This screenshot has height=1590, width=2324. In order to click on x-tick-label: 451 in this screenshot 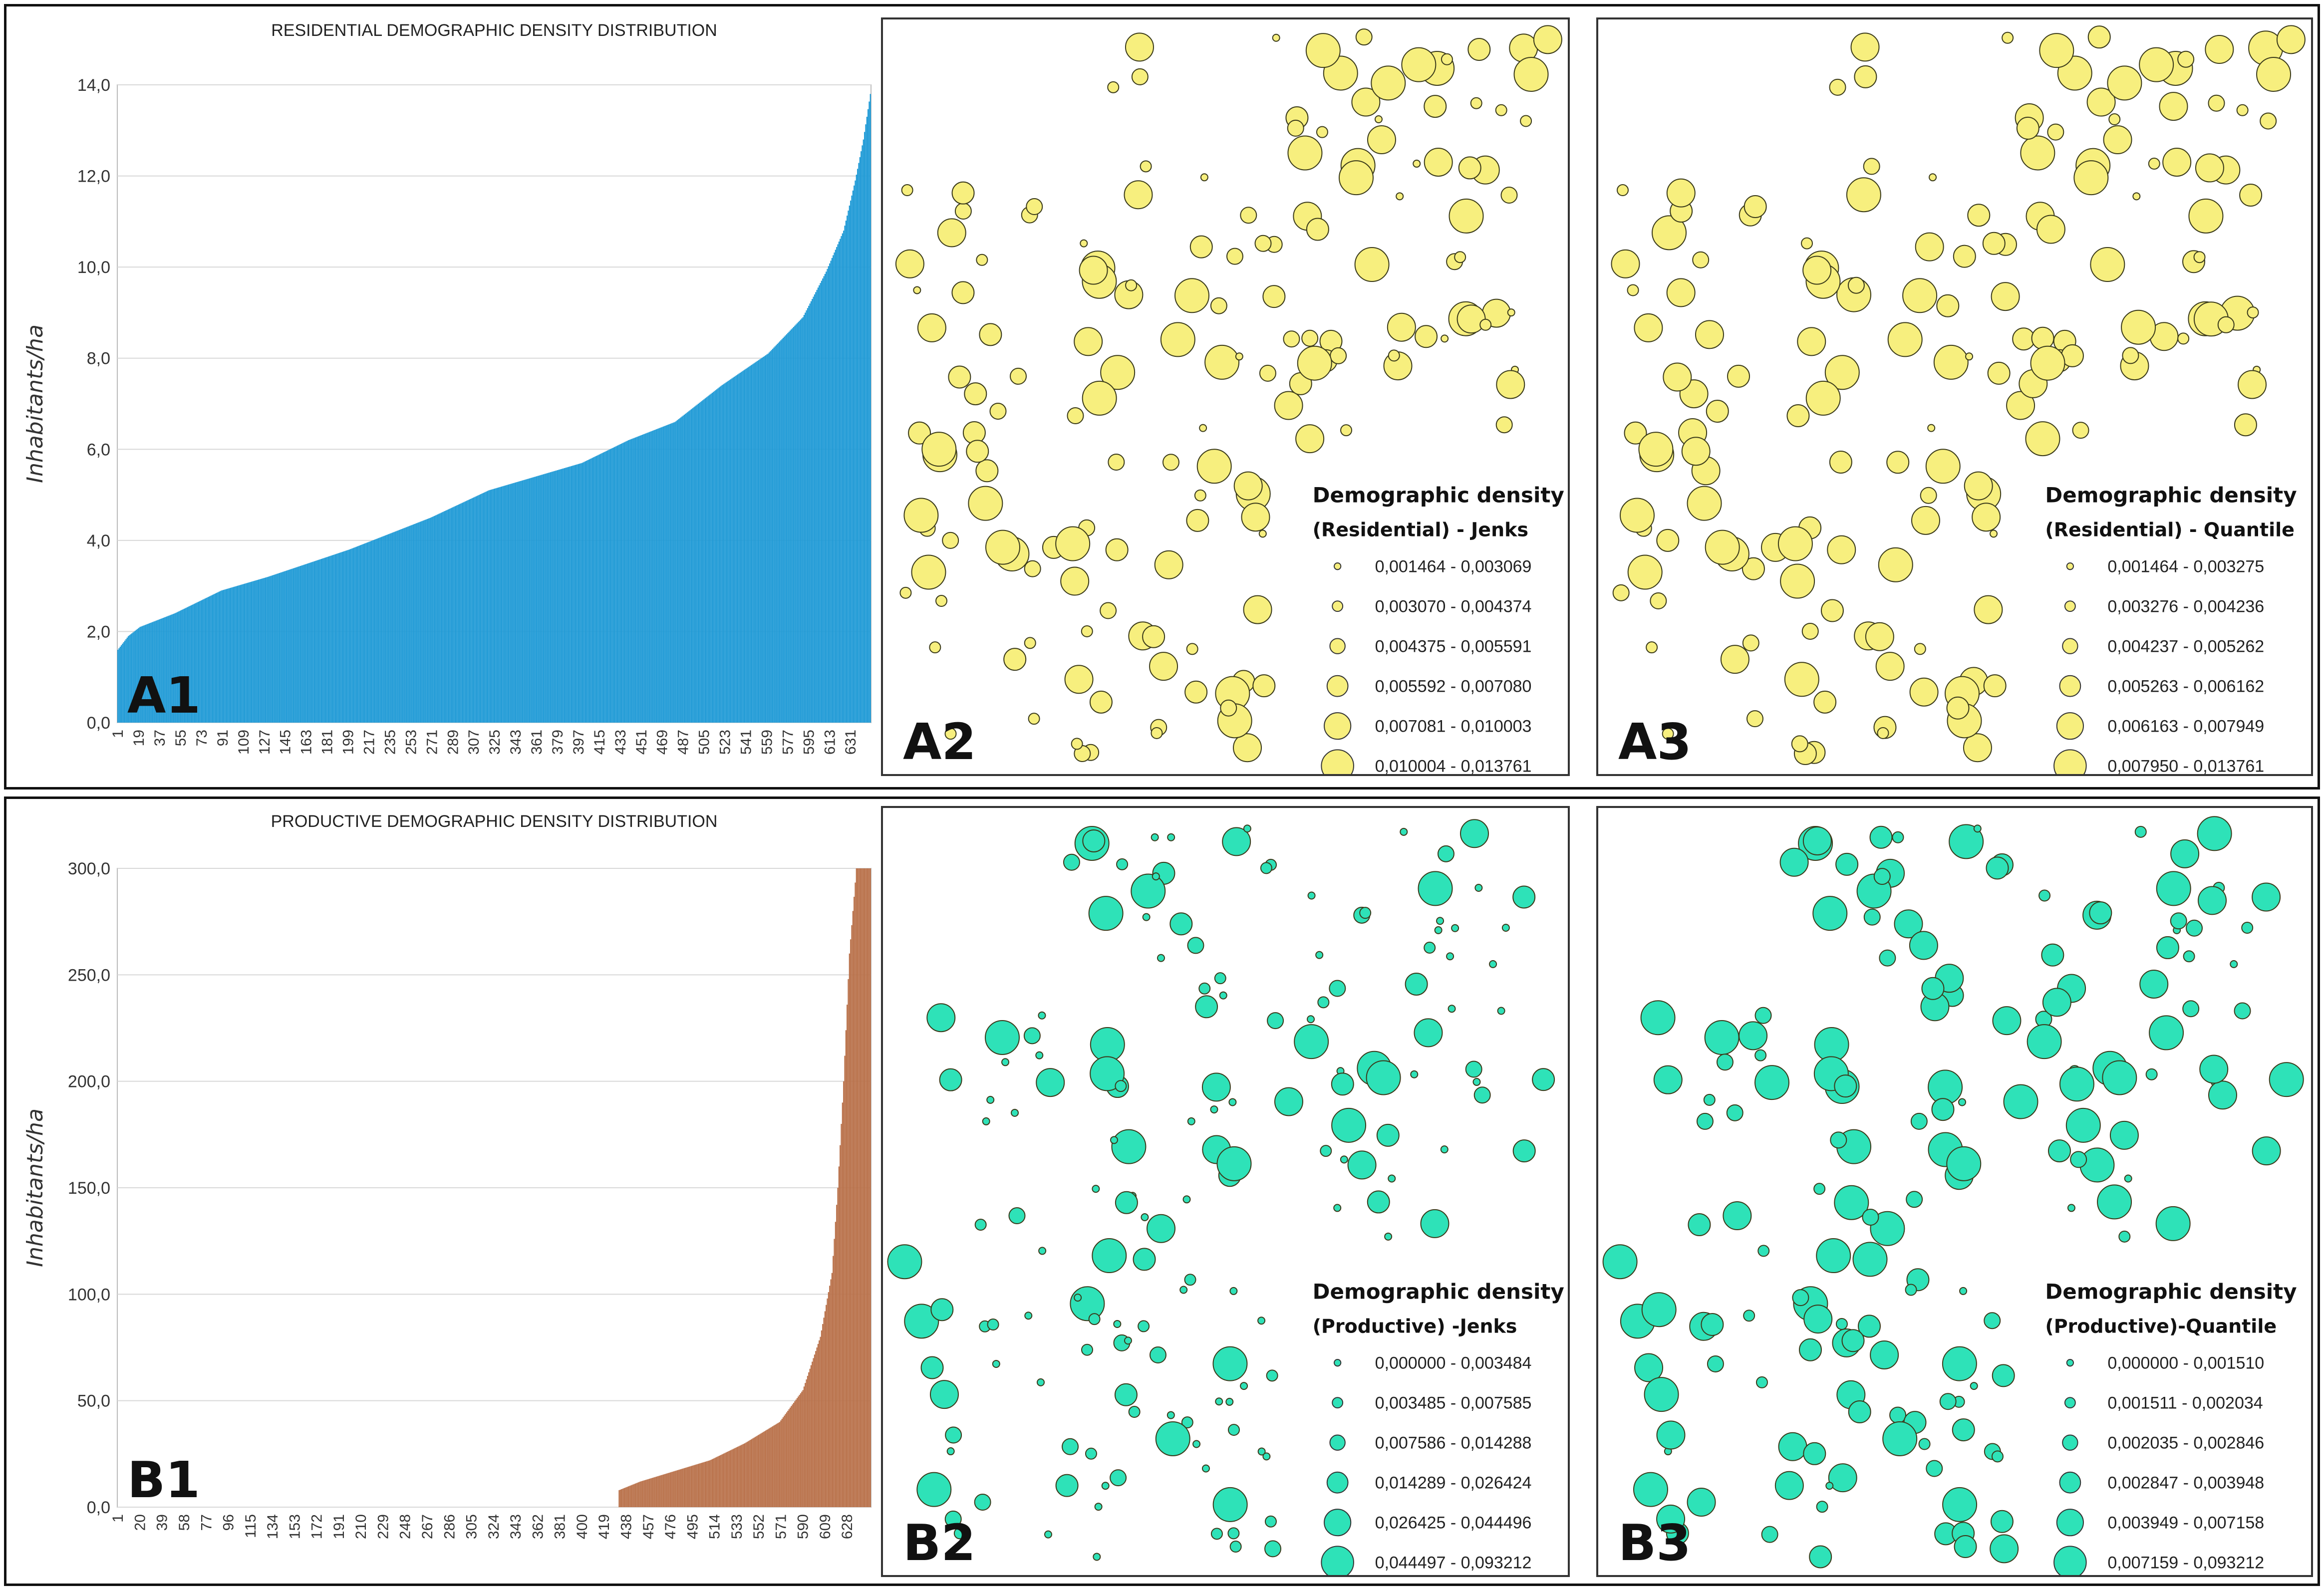, I will do `click(641, 742)`.